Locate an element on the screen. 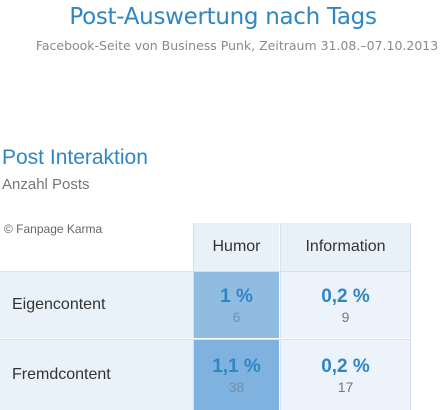  table-edge is located at coordinates (410, 316).